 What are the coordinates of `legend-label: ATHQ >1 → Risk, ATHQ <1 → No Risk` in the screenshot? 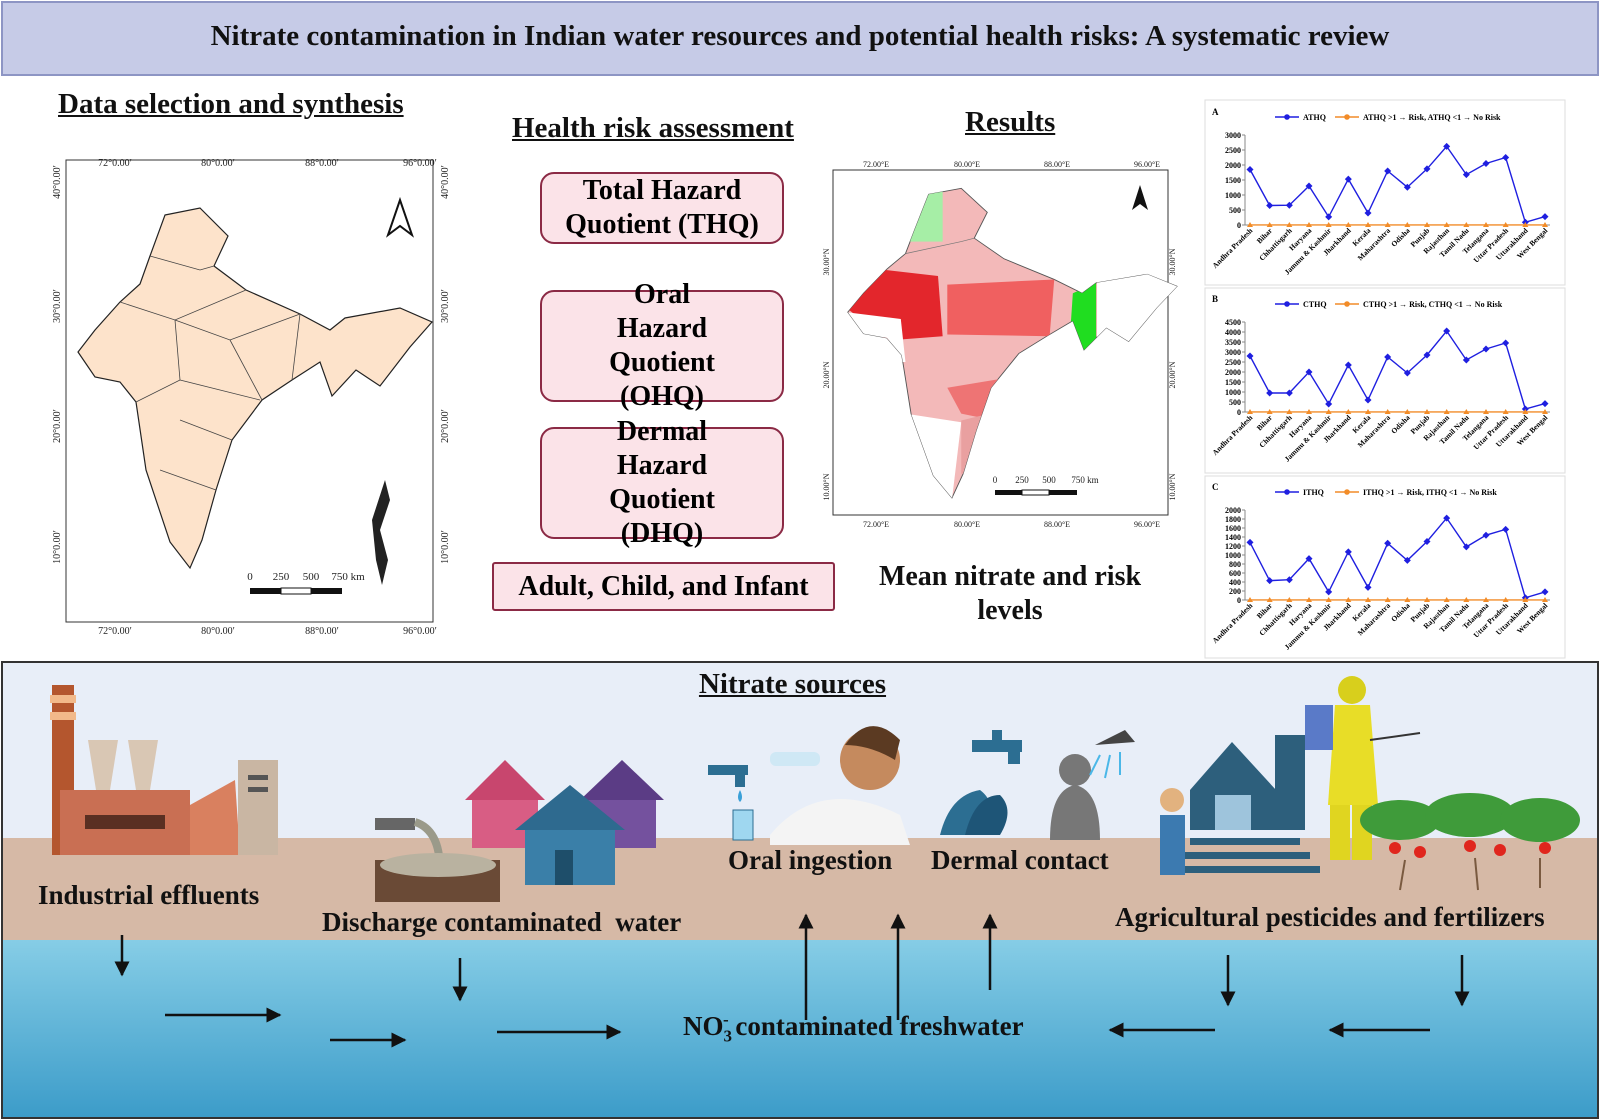 It's located at (1432, 117).